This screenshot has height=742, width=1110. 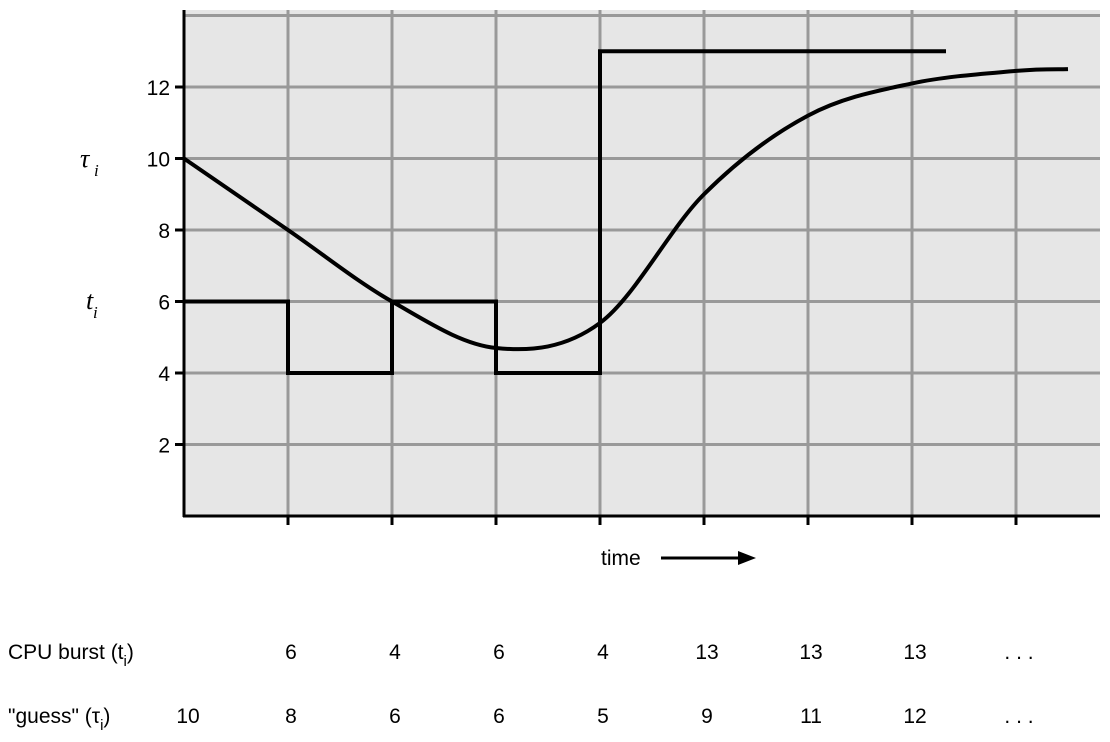 I want to click on table-cell: 10, so click(x=187, y=716).